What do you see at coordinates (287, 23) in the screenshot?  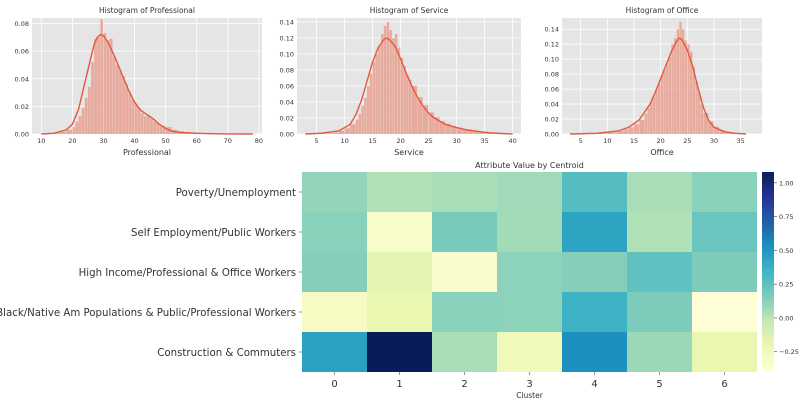 I see `y-tick-label: 0.14` at bounding box center [287, 23].